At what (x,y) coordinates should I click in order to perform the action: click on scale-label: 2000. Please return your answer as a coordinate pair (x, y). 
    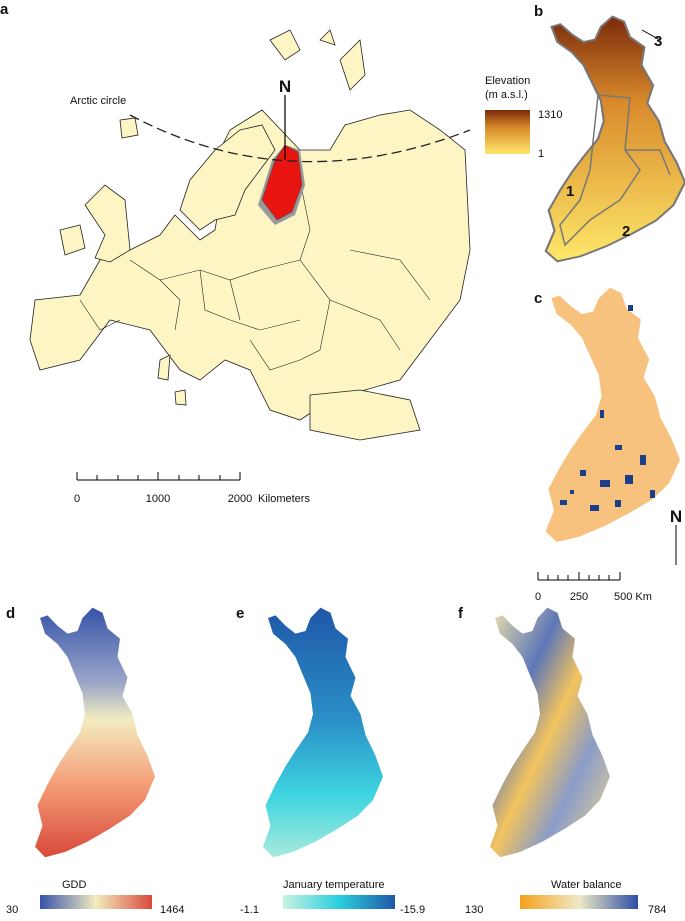
    Looking at the image, I should click on (240, 499).